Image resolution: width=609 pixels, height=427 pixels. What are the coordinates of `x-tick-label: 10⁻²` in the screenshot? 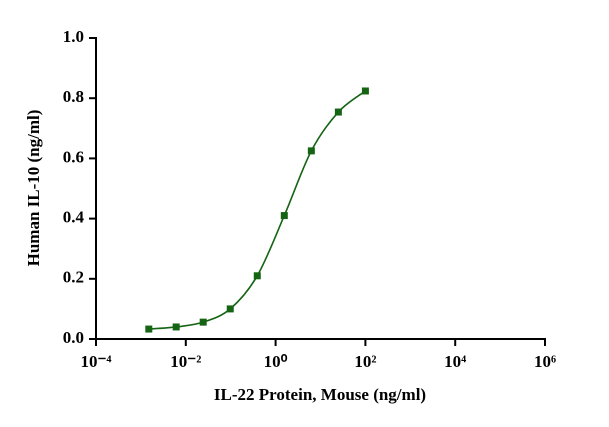 It's located at (185, 361).